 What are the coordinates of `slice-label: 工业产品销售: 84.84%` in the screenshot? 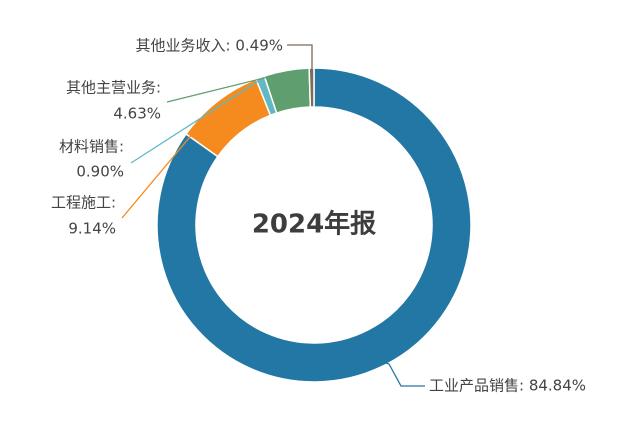 It's located at (507, 386).